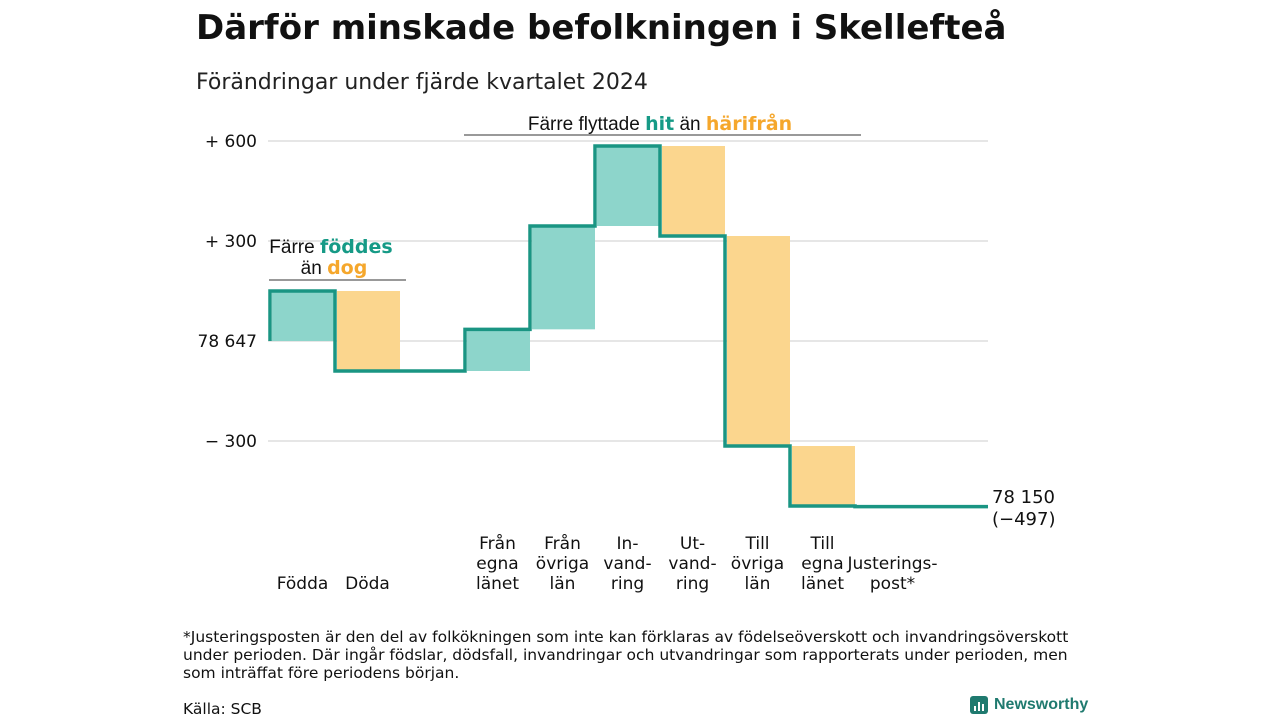 The width and height of the screenshot is (1280, 720). I want to click on annotation-migration-middle: än, so click(690, 124).